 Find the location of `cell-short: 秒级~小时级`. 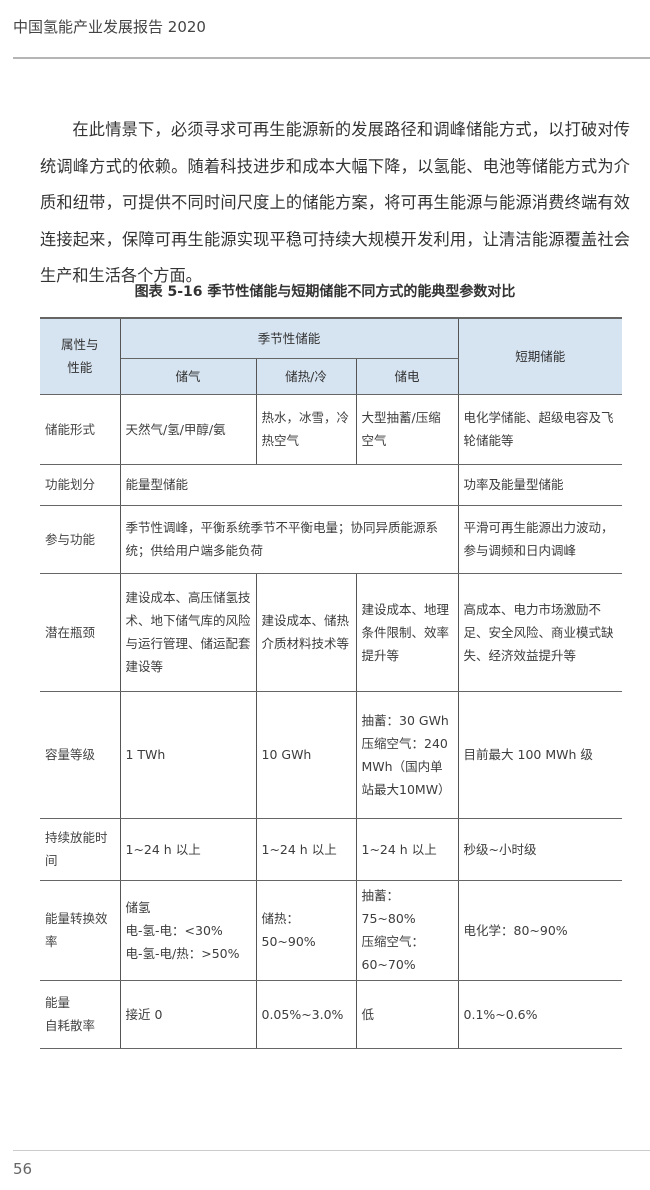

cell-short: 秒级~小时级 is located at coordinates (540, 849).